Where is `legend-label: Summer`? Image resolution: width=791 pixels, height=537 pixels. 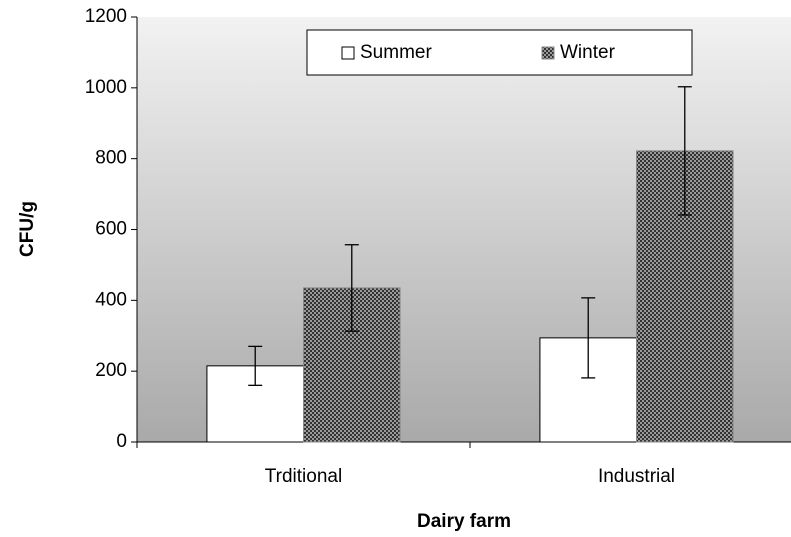 legend-label: Summer is located at coordinates (396, 52).